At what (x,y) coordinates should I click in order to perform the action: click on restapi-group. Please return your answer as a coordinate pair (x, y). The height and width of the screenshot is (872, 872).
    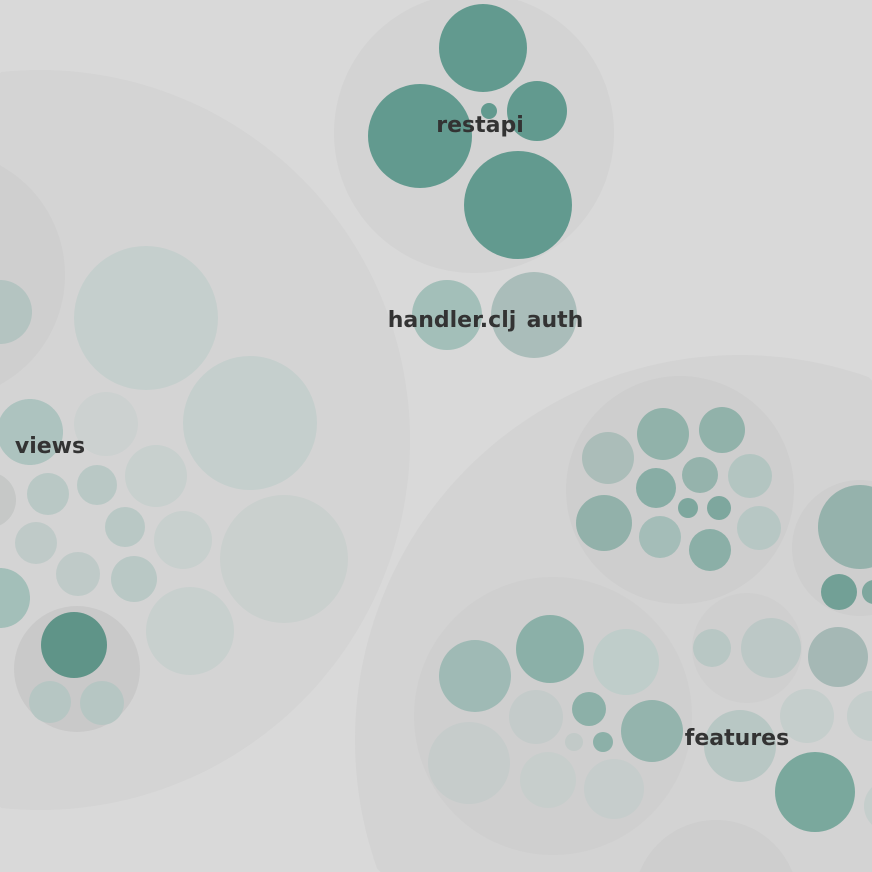
    Looking at the image, I should click on (474, 136).